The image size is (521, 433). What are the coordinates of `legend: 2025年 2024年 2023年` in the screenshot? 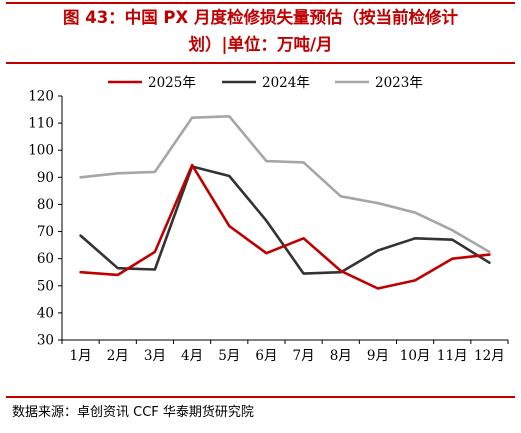 It's located at (265, 83).